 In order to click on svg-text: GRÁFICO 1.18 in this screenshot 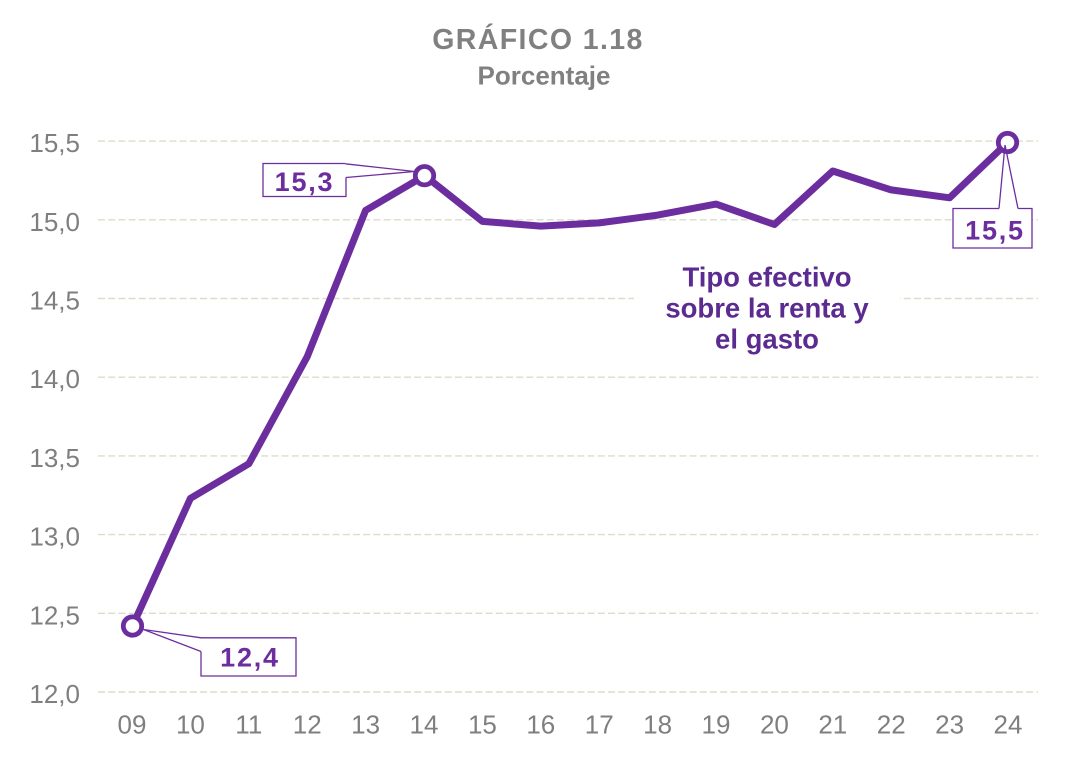, I will do `click(538, 40)`.